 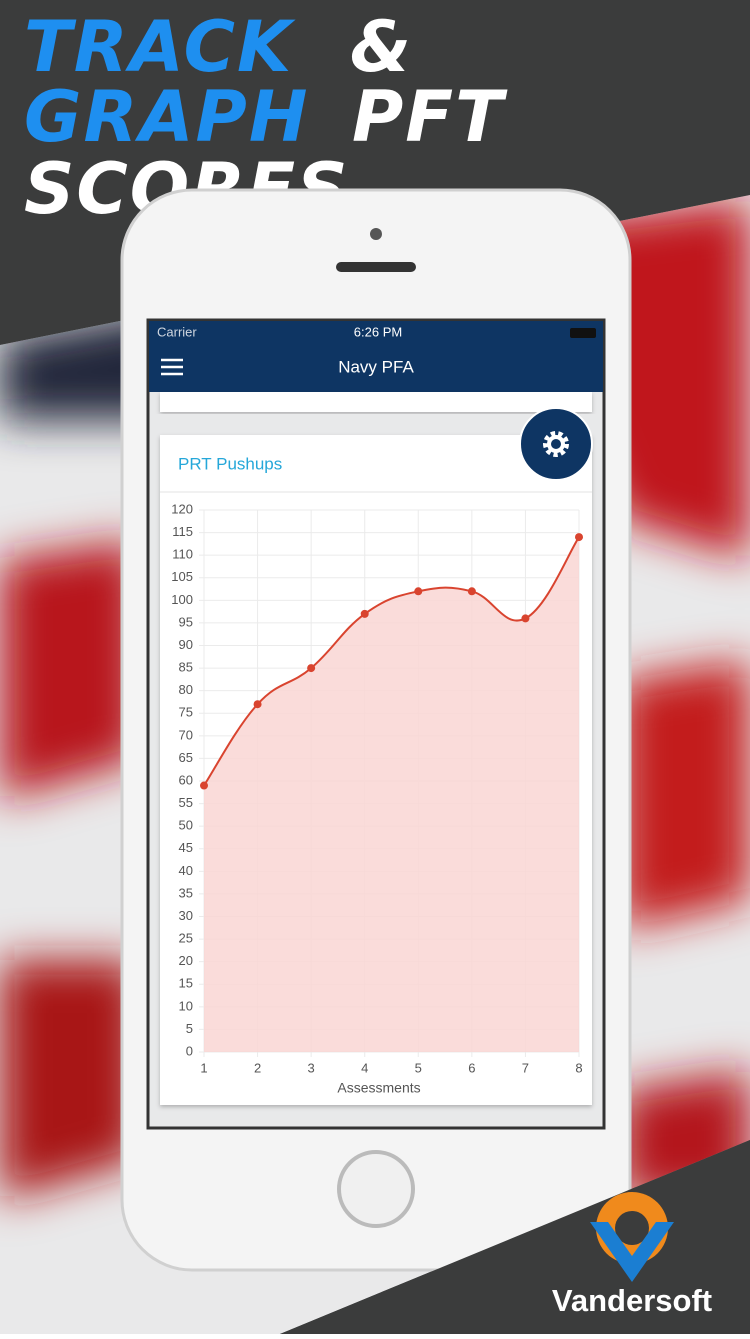 What do you see at coordinates (186, 847) in the screenshot?
I see `y-tick-label: 45` at bounding box center [186, 847].